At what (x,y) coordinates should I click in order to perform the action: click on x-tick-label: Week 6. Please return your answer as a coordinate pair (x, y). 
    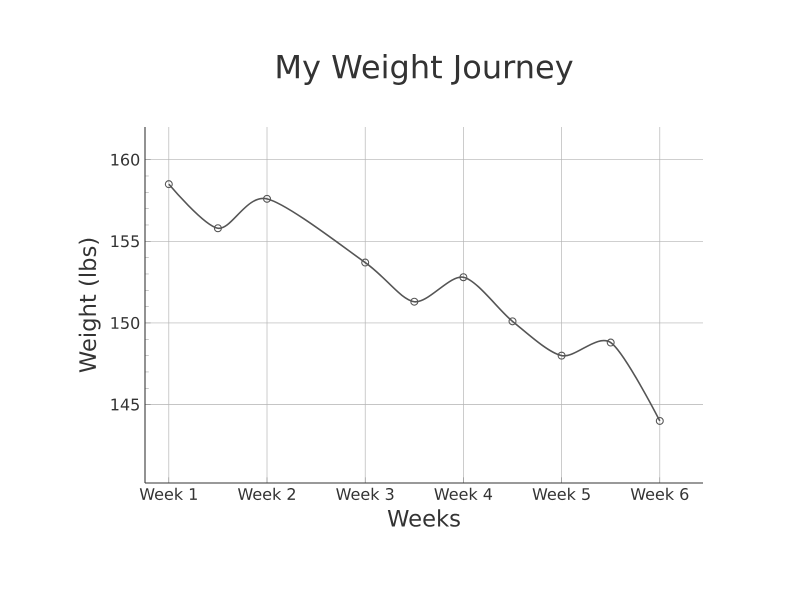
    Looking at the image, I should click on (659, 494).